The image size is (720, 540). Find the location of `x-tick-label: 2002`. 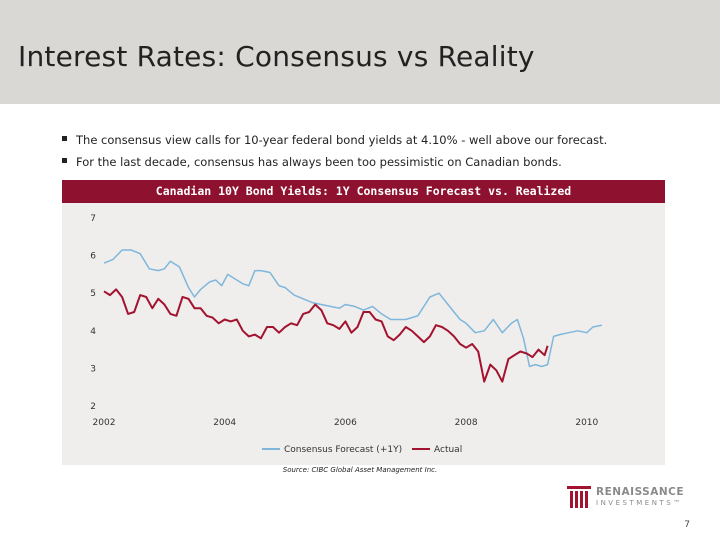

x-tick-label: 2002 is located at coordinates (104, 423).